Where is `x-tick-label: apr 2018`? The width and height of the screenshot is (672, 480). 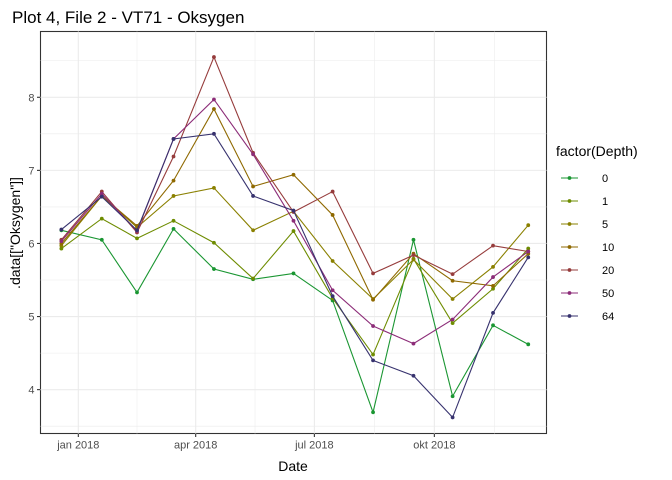
x-tick-label: apr 2018 is located at coordinates (195, 446).